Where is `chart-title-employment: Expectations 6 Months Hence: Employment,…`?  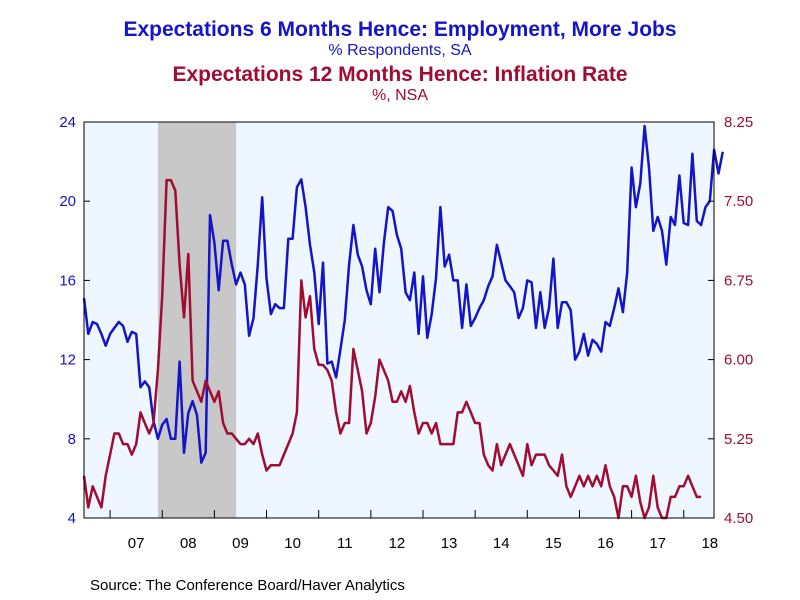
chart-title-employment: Expectations 6 Months Hence: Employment,… is located at coordinates (400, 29).